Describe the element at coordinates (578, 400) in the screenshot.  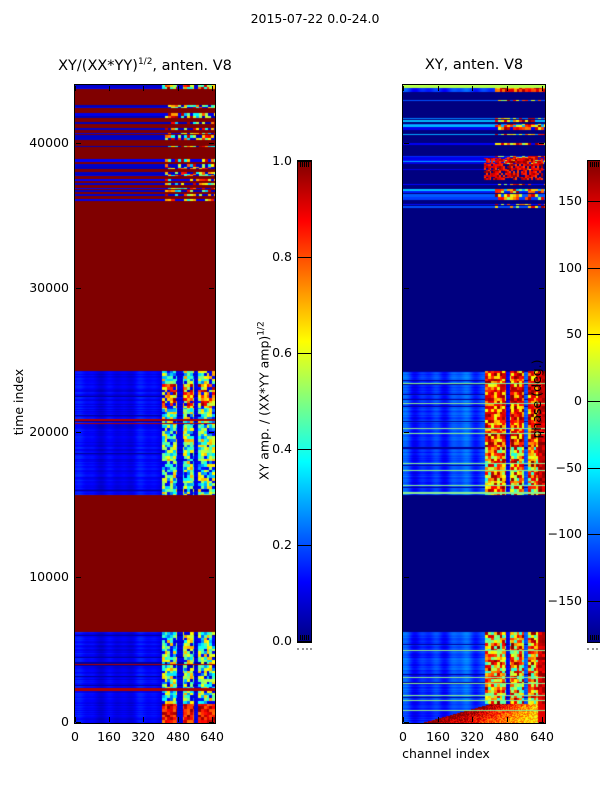
I see `colorbar-tick-label: 0` at that location.